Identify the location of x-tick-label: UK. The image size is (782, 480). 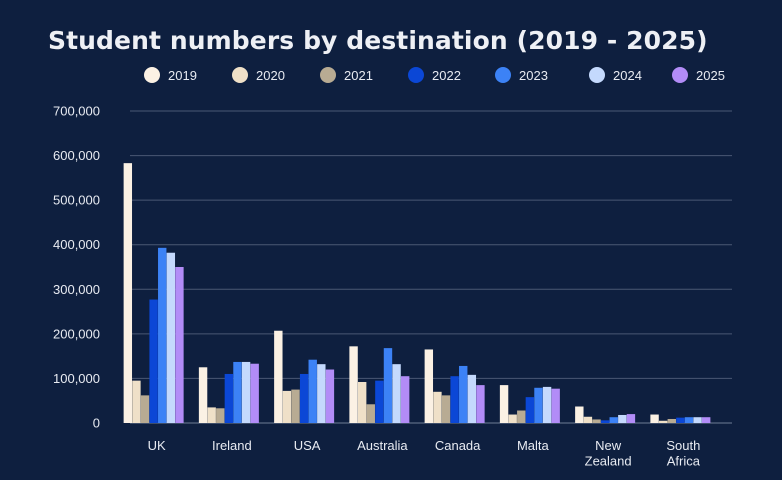
(157, 445).